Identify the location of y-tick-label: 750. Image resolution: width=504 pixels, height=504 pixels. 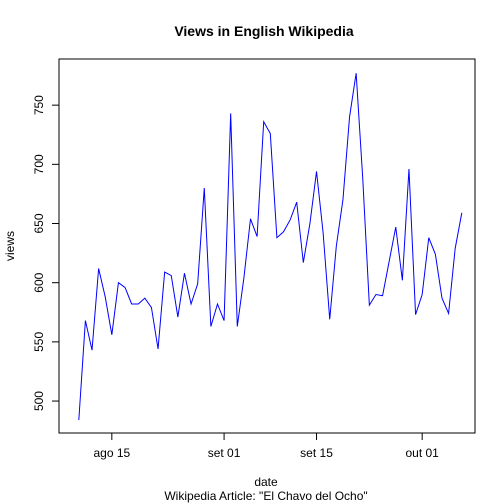
(39, 105).